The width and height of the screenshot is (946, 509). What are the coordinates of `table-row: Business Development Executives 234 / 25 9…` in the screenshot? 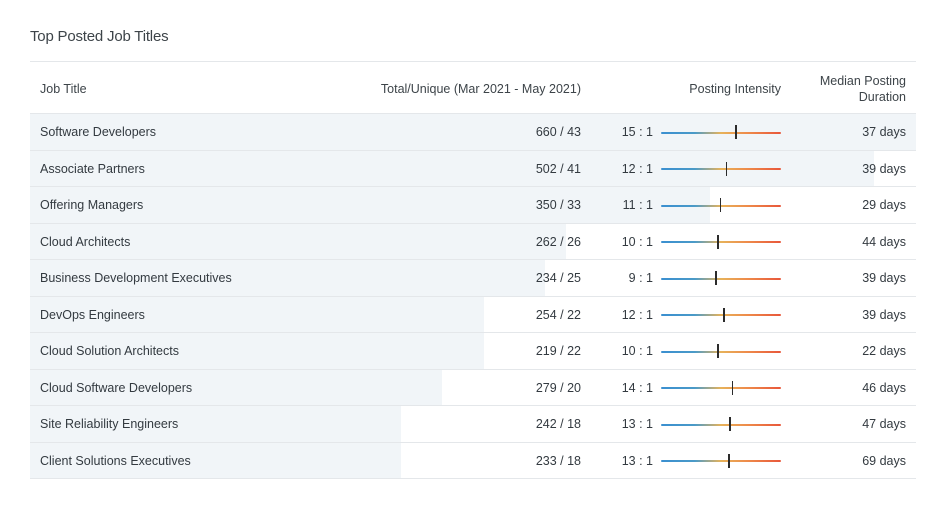 It's located at (473, 278).